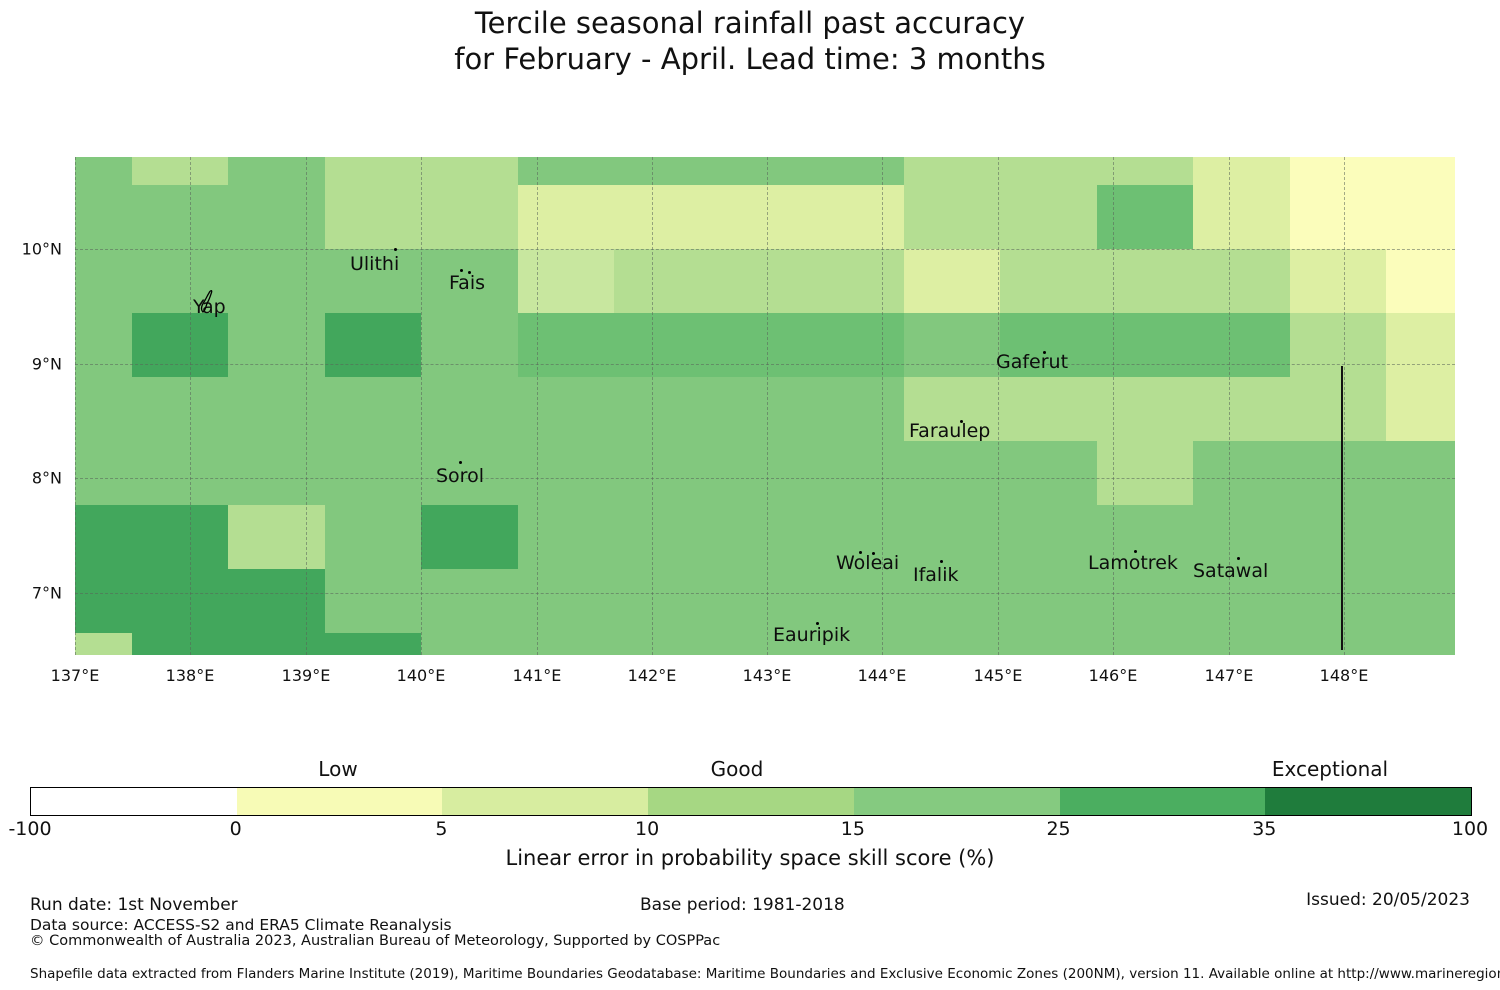 The image size is (1500, 990). What do you see at coordinates (46, 593) in the screenshot?
I see `y-tick-label: 7°N` at bounding box center [46, 593].